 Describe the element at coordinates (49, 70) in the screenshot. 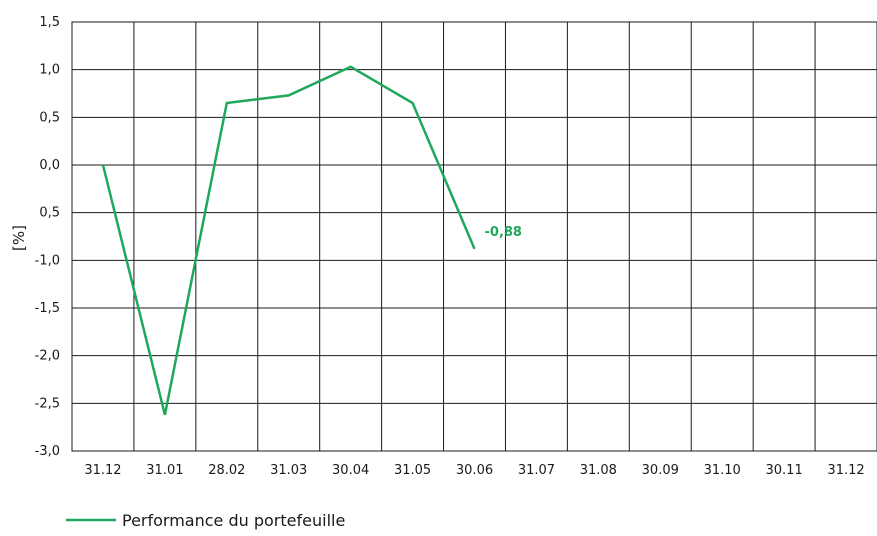

I see `y-tick-label: 1,0` at that location.